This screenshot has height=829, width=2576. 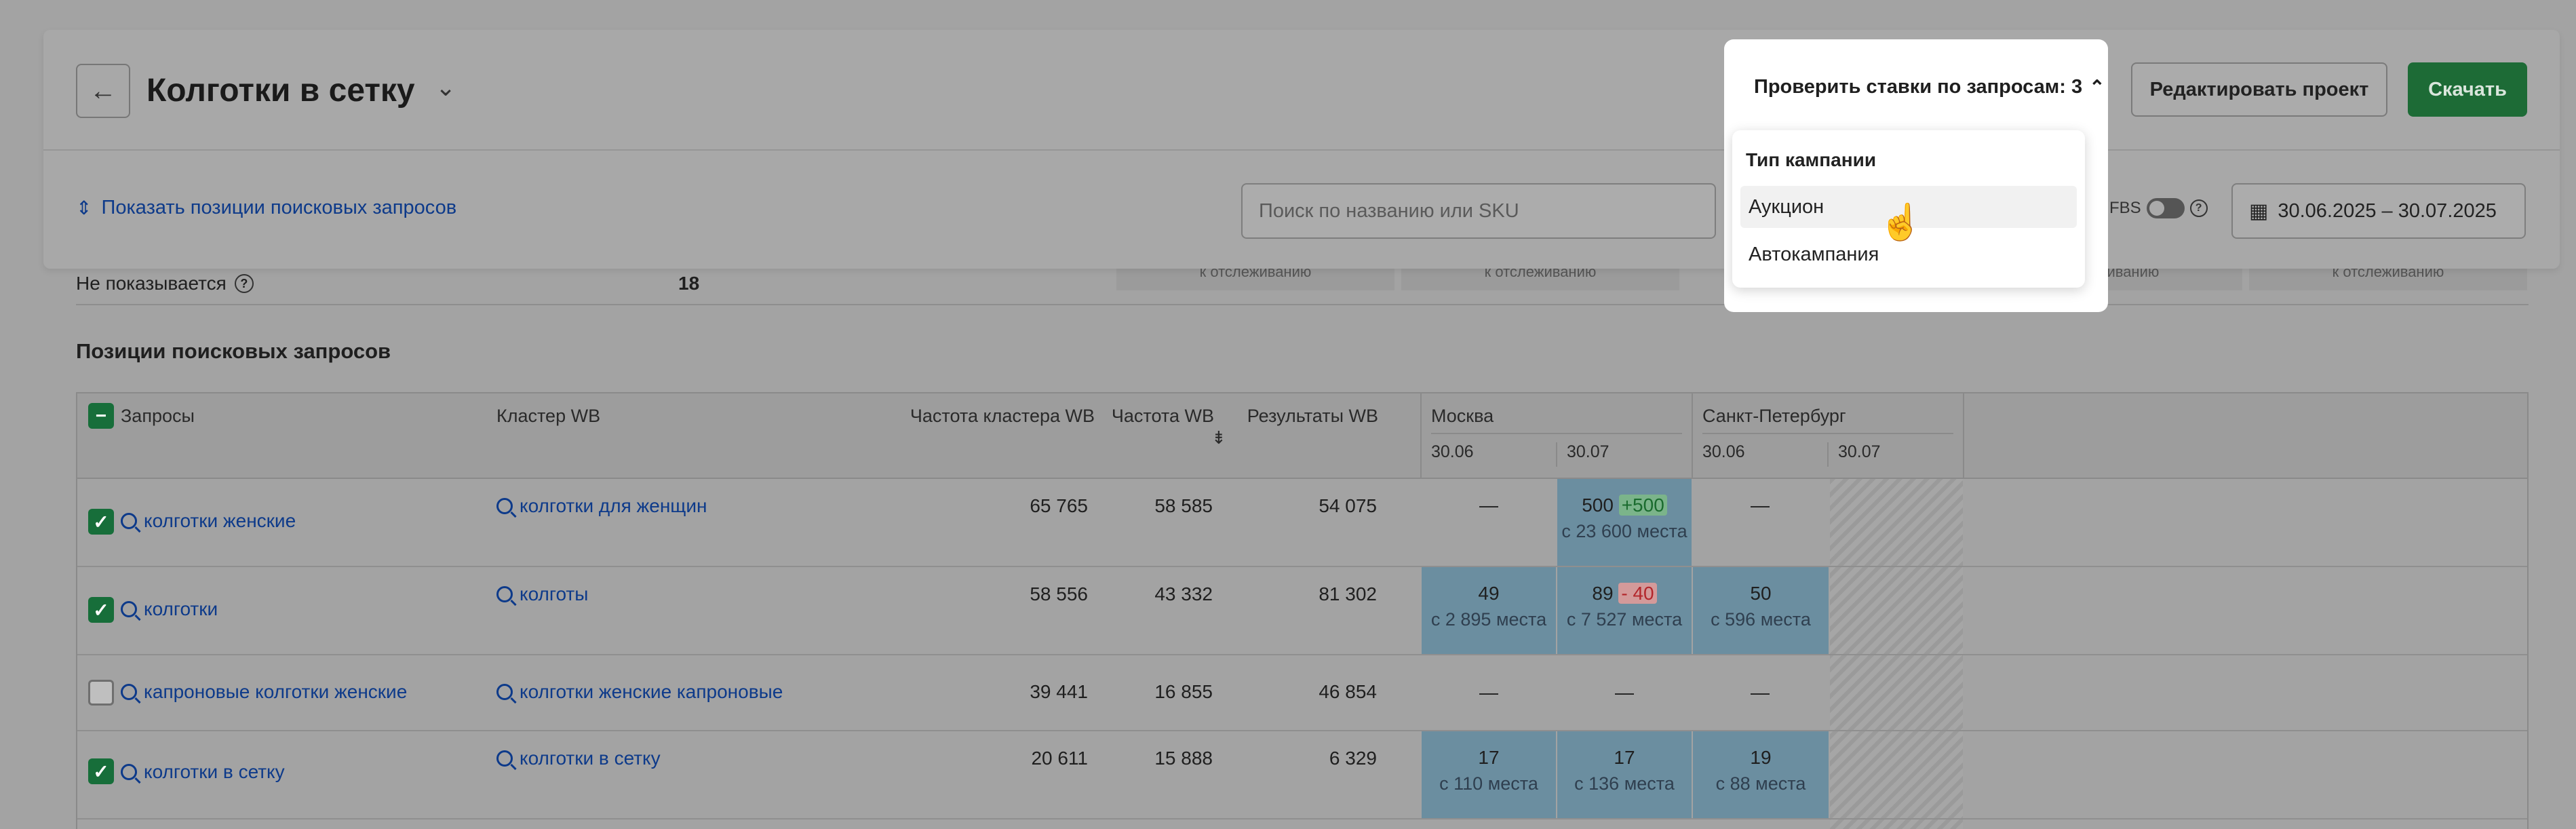 What do you see at coordinates (1302, 286) in the screenshot?
I see `not-shown-row: Не показывается ? 18` at bounding box center [1302, 286].